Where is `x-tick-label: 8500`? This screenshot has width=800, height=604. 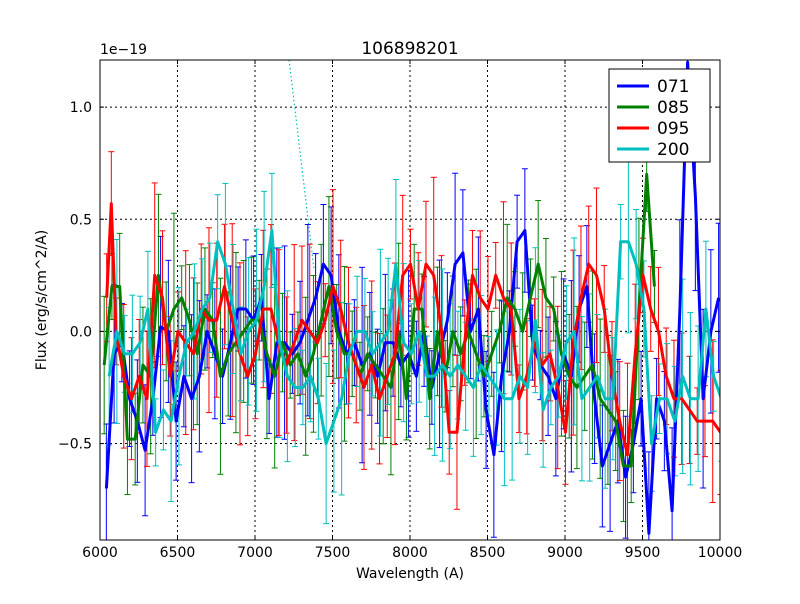 x-tick-label: 8500 is located at coordinates (488, 553).